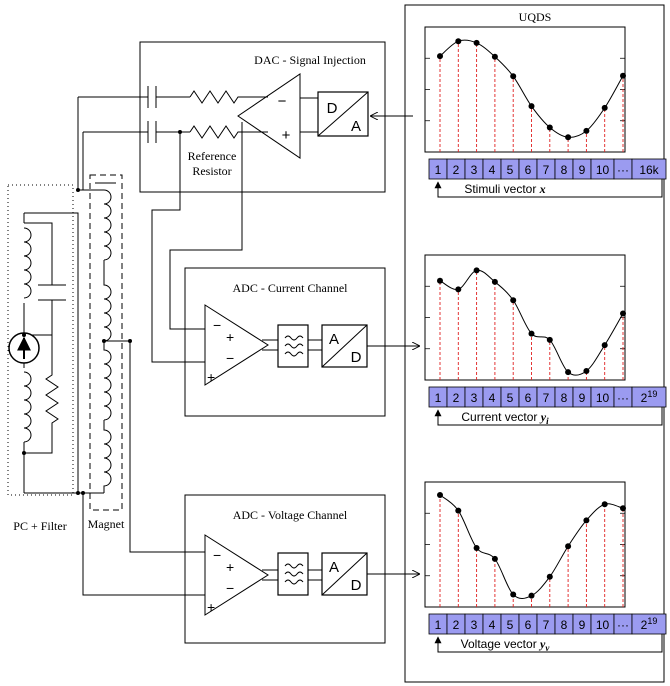  I want to click on vector-cell-label: 16k, so click(649, 170).